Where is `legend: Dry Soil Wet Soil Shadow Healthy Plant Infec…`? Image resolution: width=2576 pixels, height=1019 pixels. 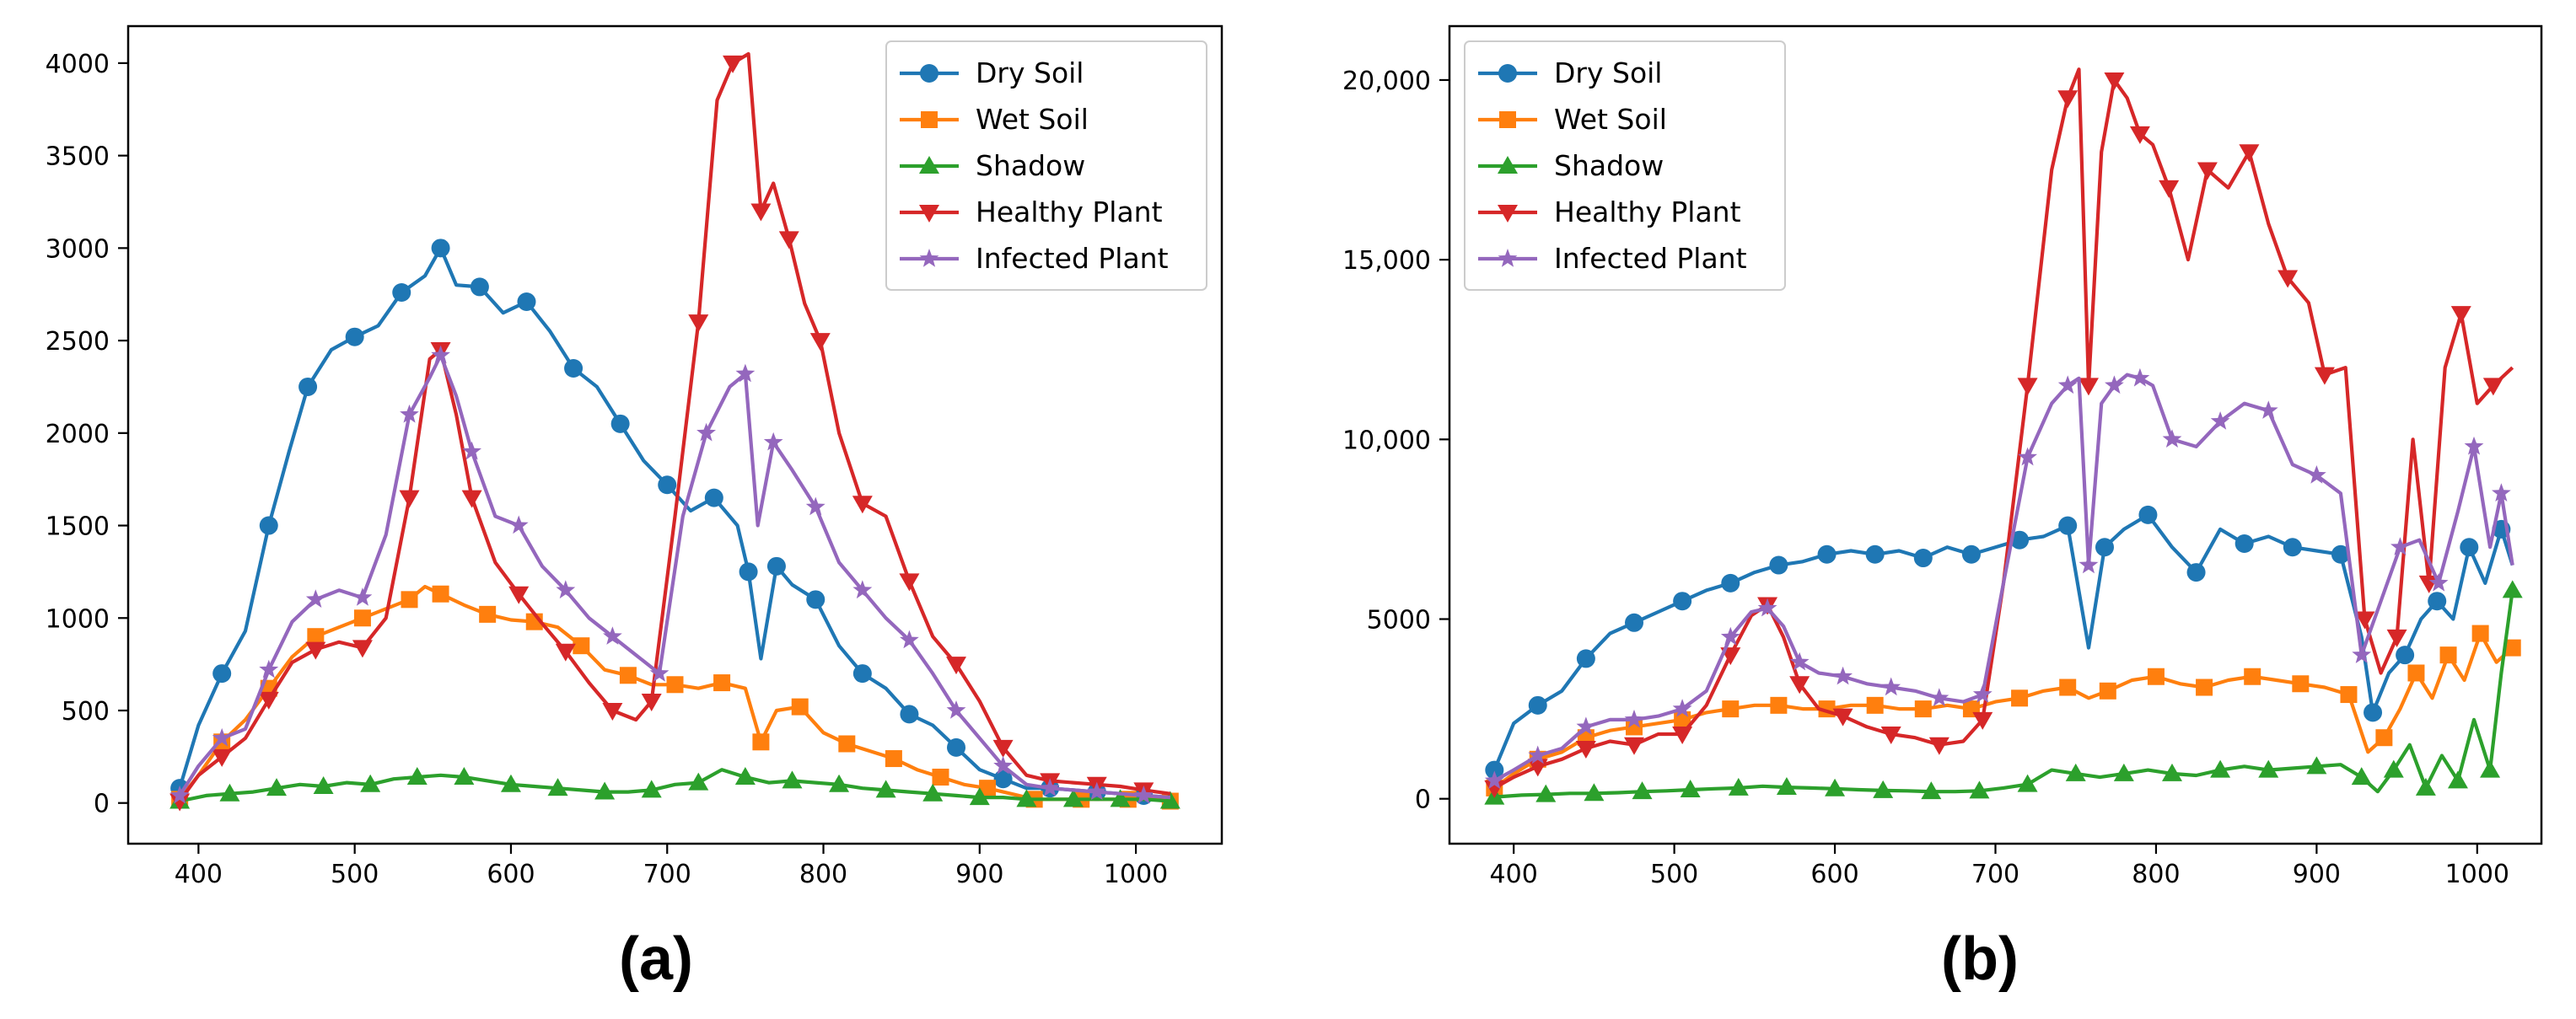 legend: Dry Soil Wet Soil Shadow Healthy Plant Infec… is located at coordinates (1046, 165).